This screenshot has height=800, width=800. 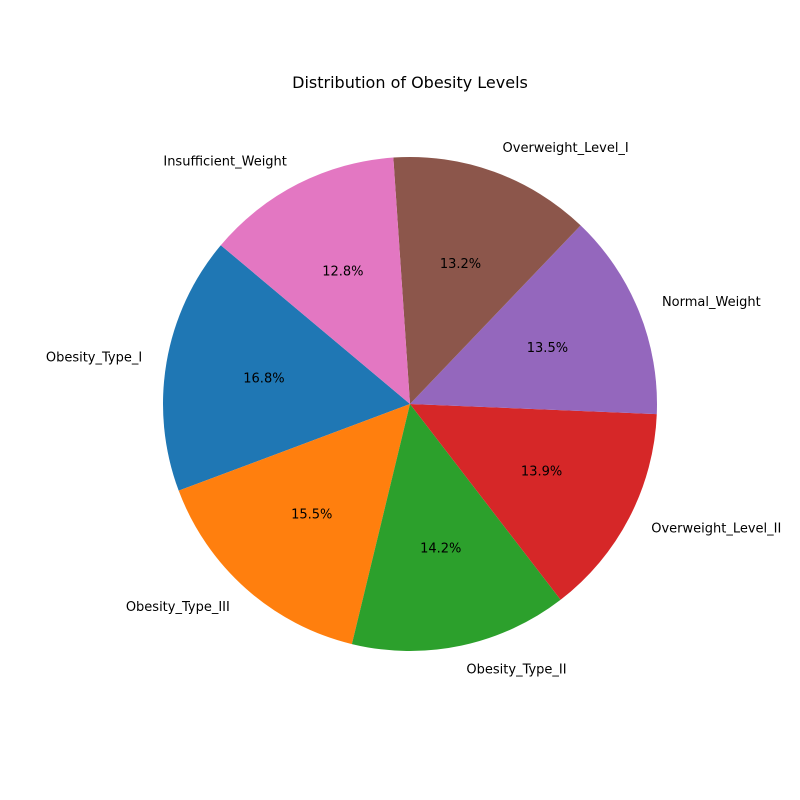 What do you see at coordinates (541, 472) in the screenshot?
I see `percent-label: 13.9%` at bounding box center [541, 472].